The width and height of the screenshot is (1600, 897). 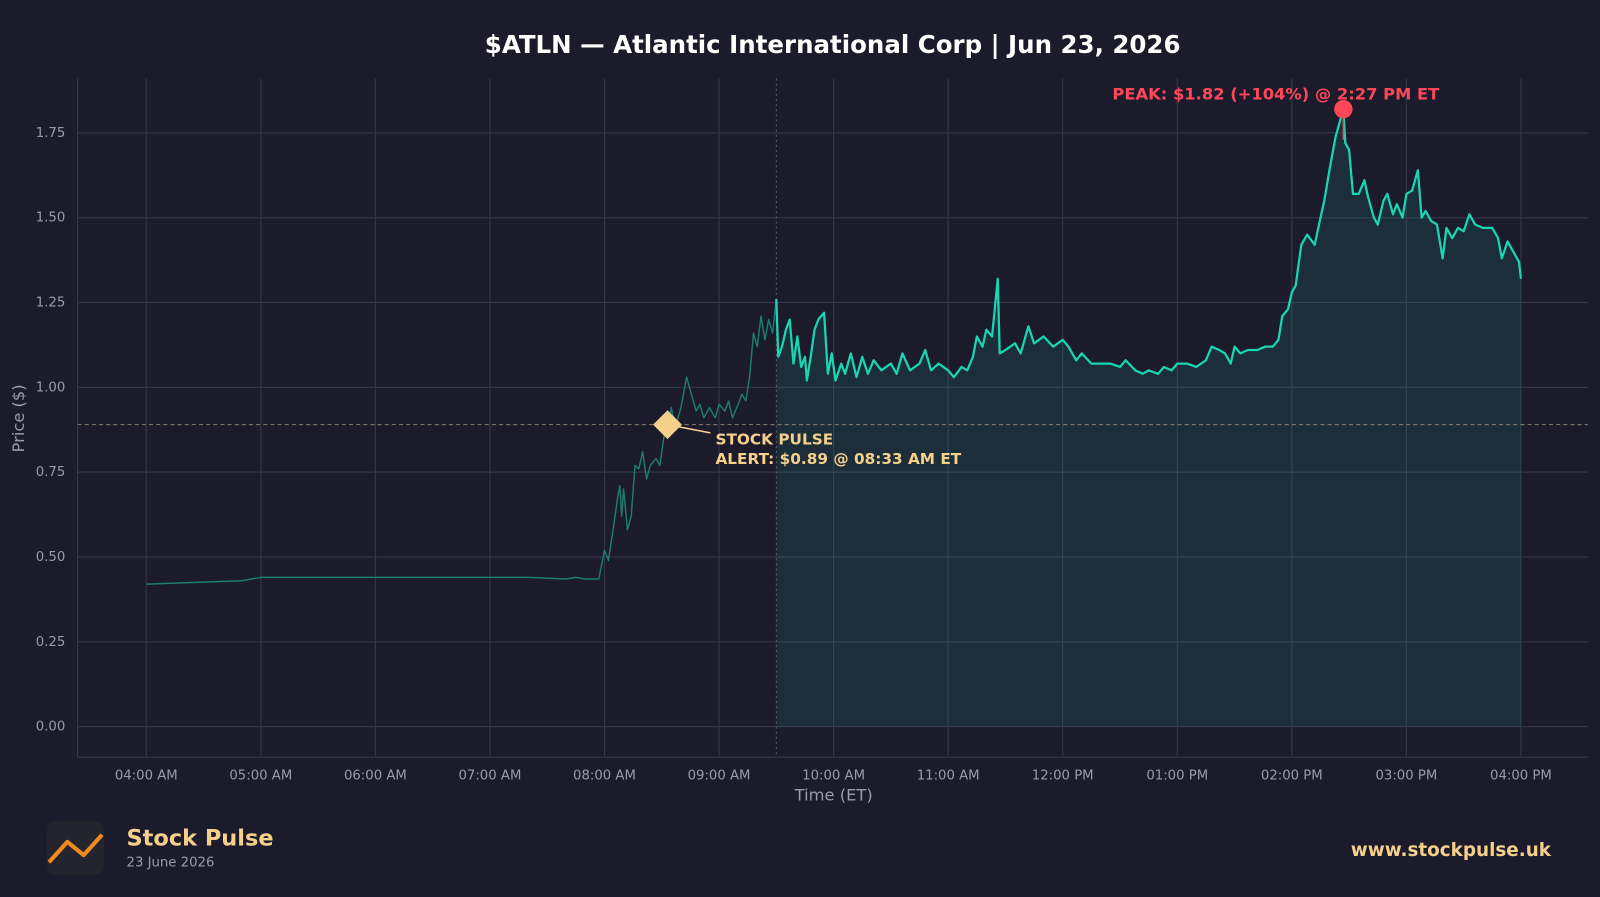 I want to click on y-tick-label: 1.50, so click(x=51, y=218).